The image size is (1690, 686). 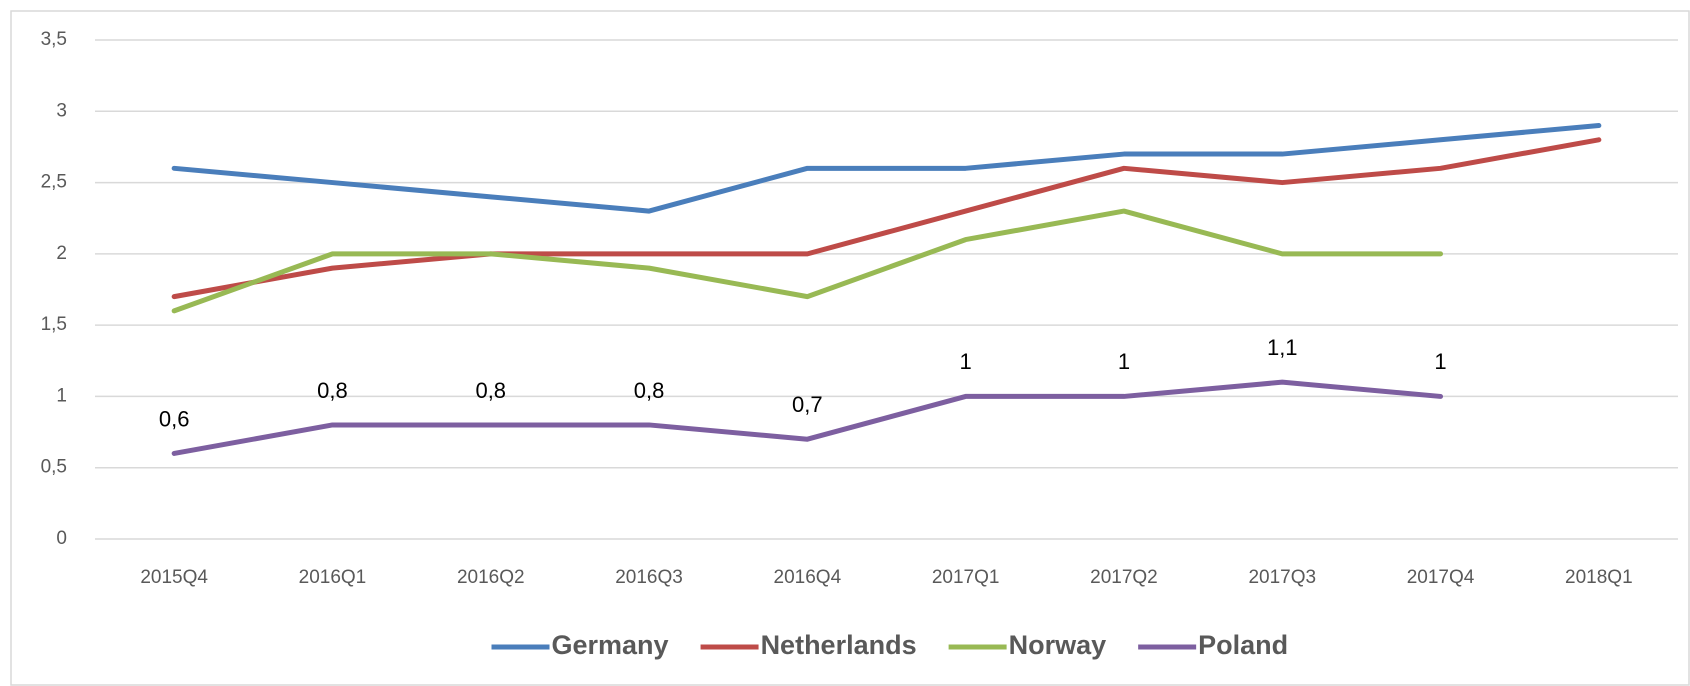 What do you see at coordinates (1058, 645) in the screenshot?
I see `legend-label: Norway` at bounding box center [1058, 645].